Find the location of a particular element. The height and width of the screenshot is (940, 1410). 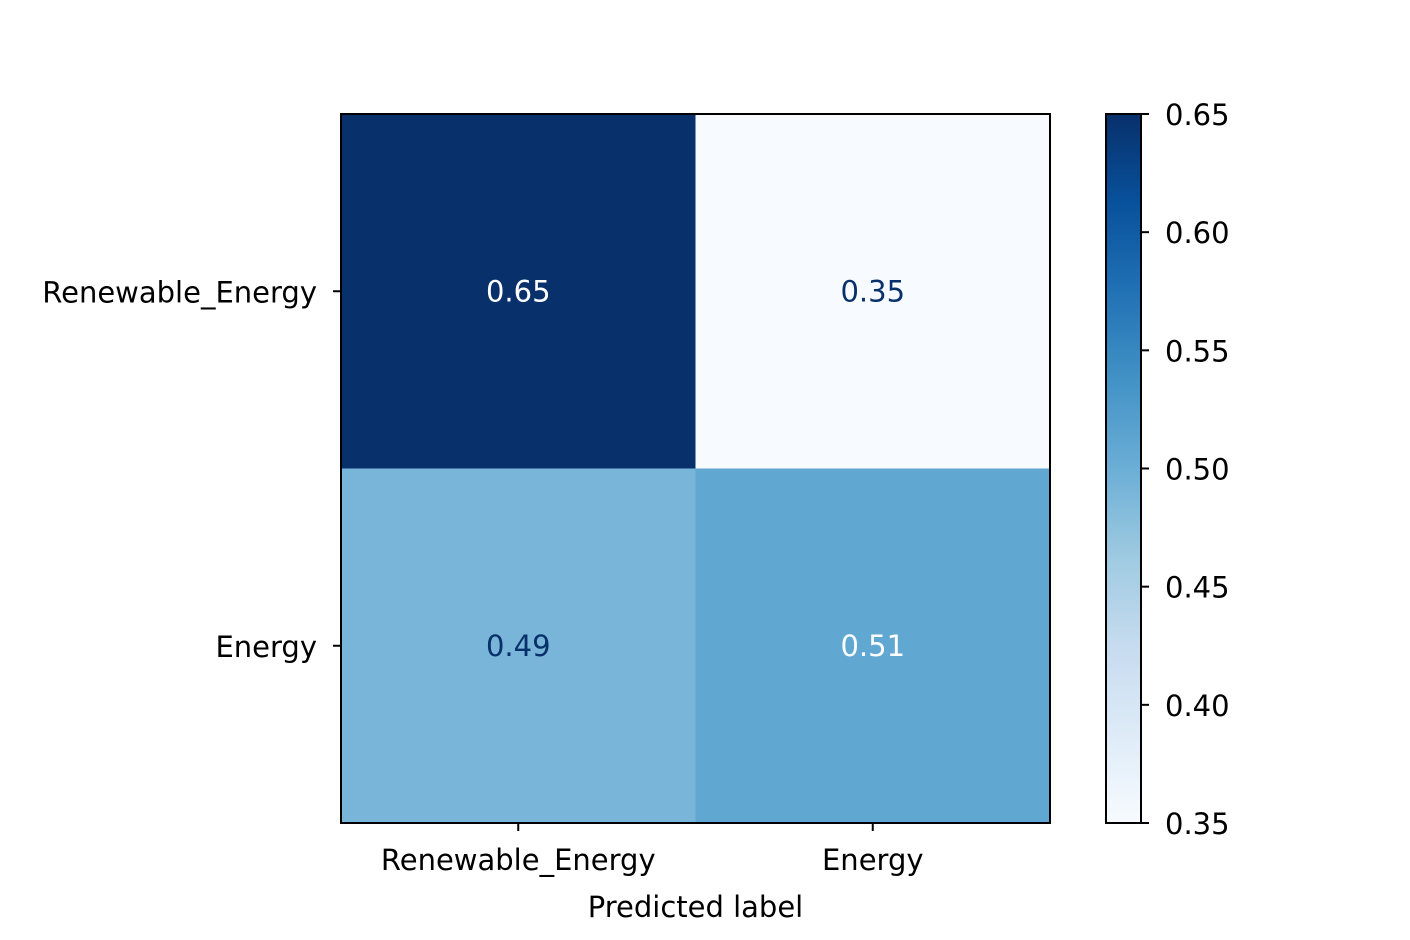

cell-value-label: 0.35 is located at coordinates (872, 291).